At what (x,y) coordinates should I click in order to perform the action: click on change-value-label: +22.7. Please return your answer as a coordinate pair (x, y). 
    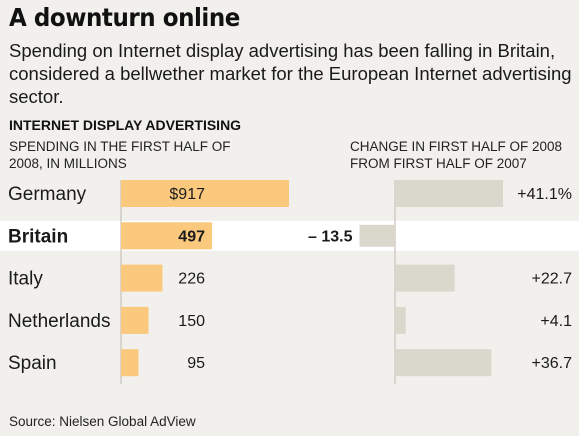
    Looking at the image, I should click on (552, 279).